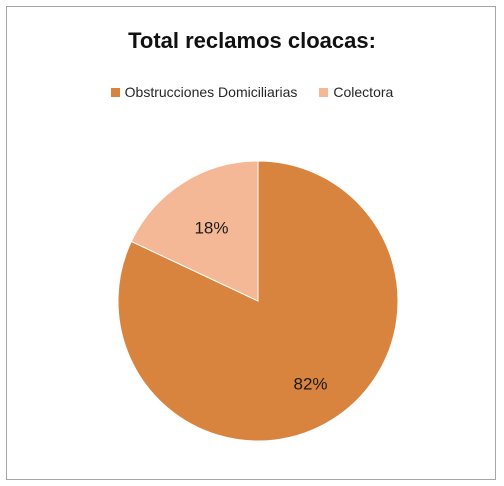  I want to click on data-label-colectora: 18%, so click(211, 228).